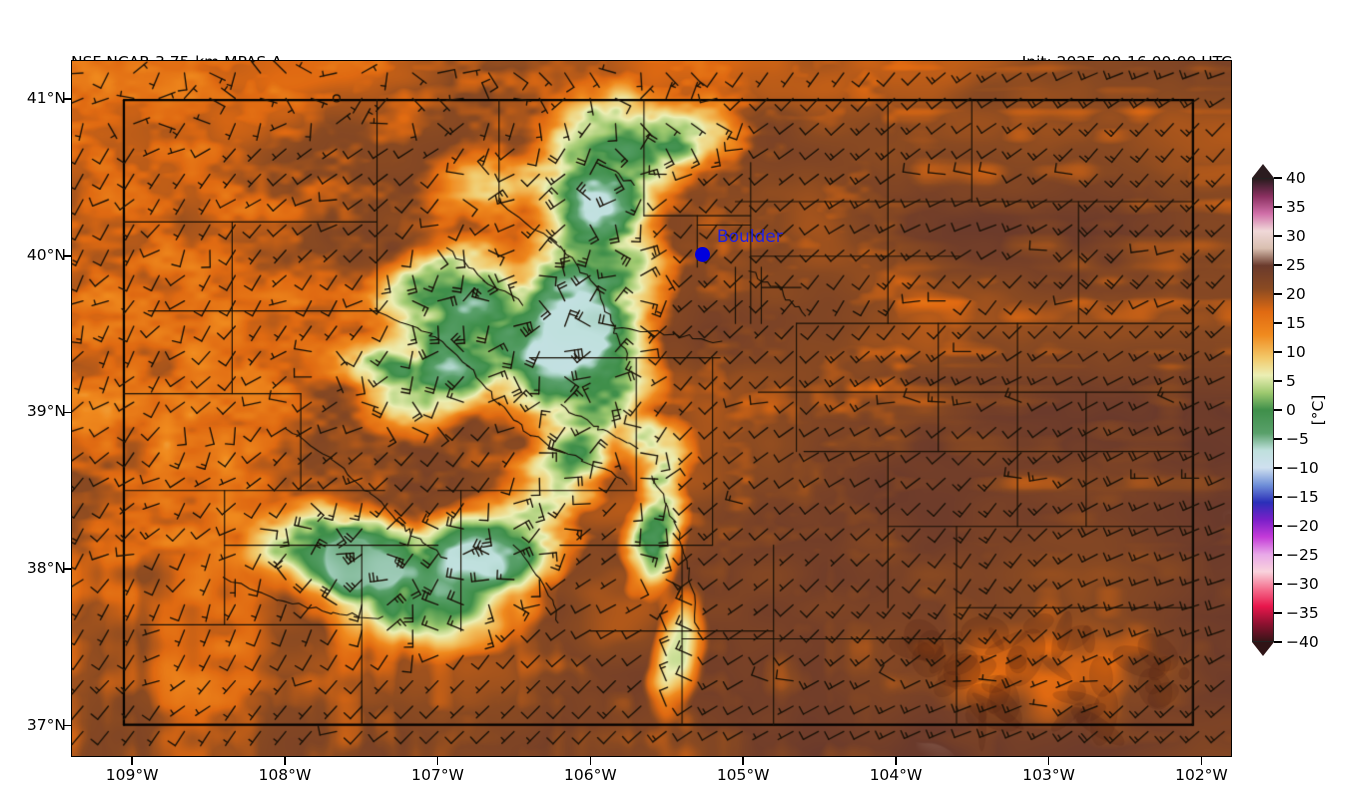  I want to click on ytick-label-2: 39°N, so click(46, 411).